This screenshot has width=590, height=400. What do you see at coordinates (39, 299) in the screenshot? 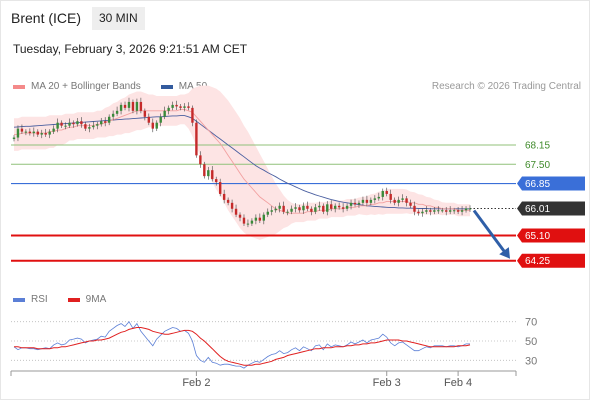
I see `legend-label-rsi: RSI` at bounding box center [39, 299].